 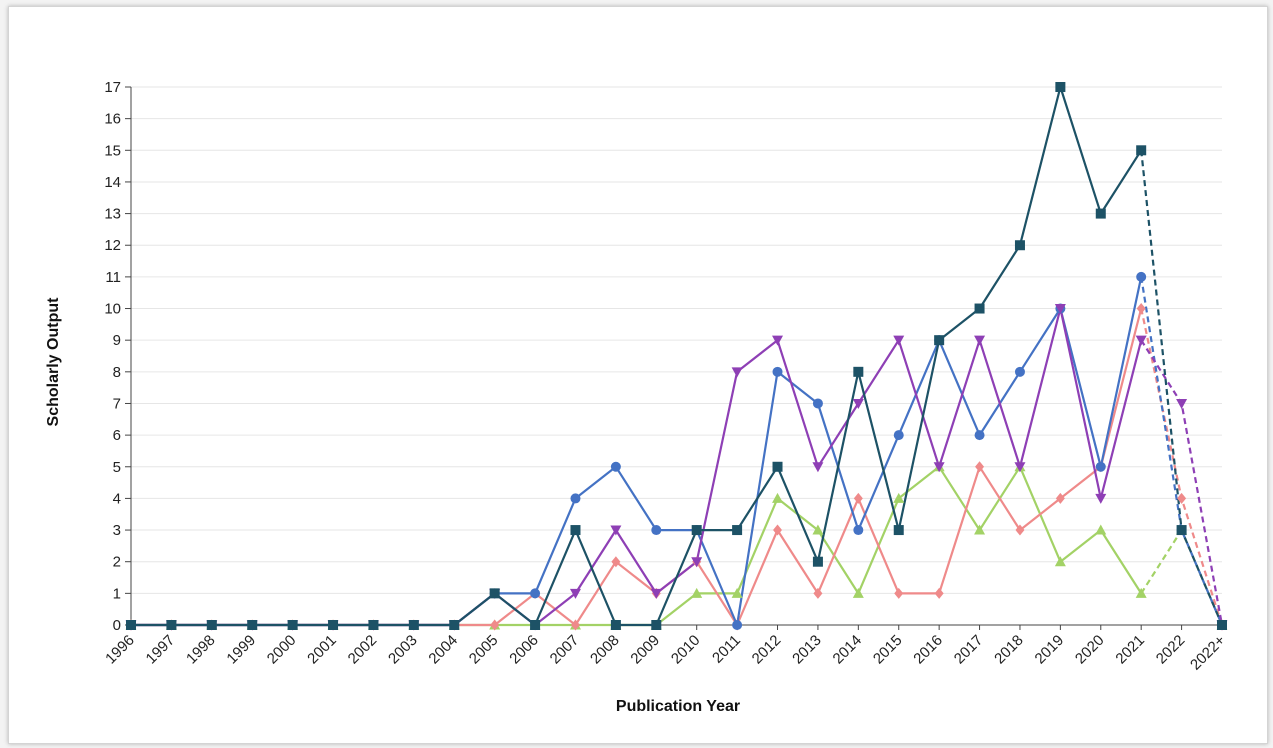 I want to click on x-tick-label: 2011, so click(x=726, y=649).